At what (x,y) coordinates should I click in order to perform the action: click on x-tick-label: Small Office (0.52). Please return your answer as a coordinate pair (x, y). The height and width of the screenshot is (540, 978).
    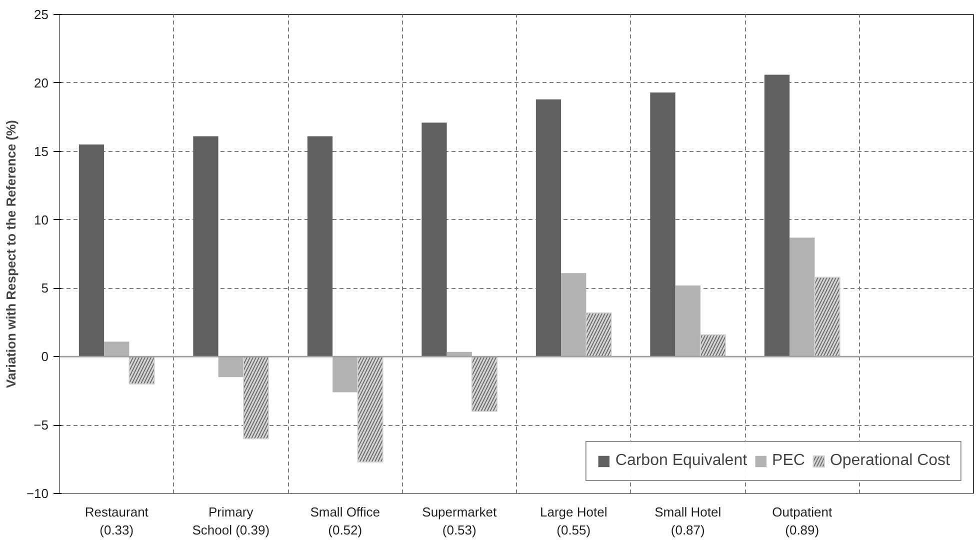
    Looking at the image, I should click on (345, 521).